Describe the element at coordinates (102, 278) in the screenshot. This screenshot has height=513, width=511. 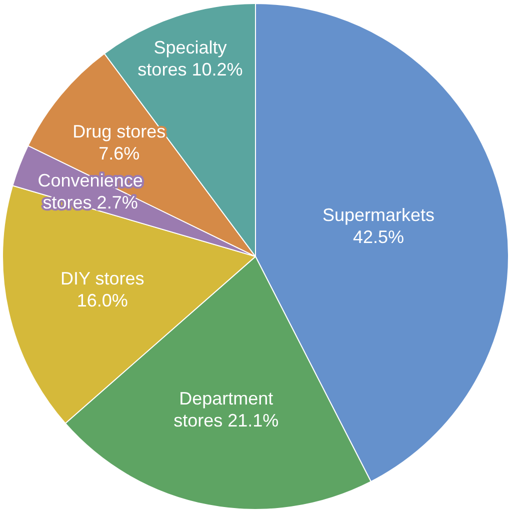
I see `slice-label: DIY stores` at that location.